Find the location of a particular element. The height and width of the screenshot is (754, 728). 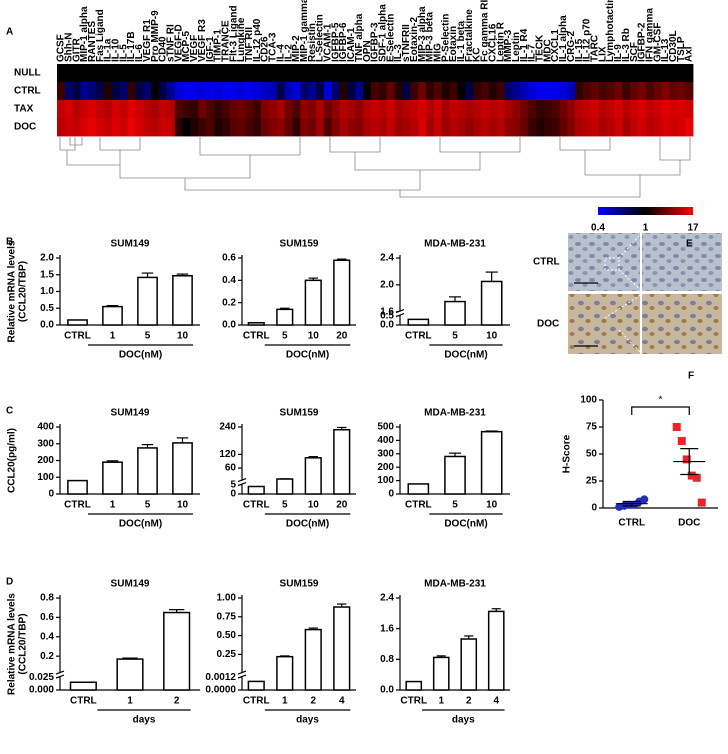

y-tick-label: 2.4 is located at coordinates (387, 258).